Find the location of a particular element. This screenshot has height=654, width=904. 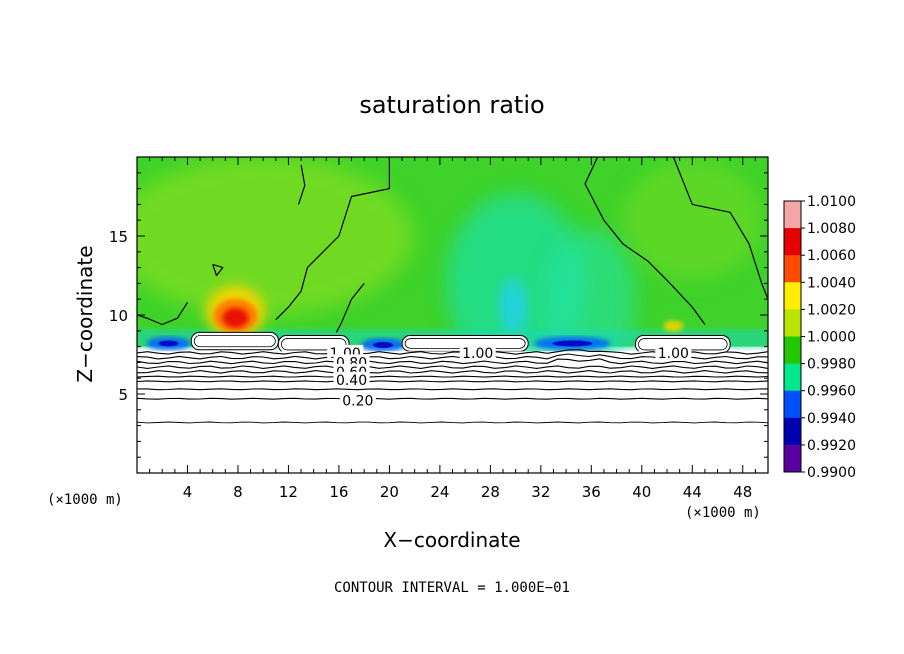

hotspot-secondary is located at coordinates (673, 326).